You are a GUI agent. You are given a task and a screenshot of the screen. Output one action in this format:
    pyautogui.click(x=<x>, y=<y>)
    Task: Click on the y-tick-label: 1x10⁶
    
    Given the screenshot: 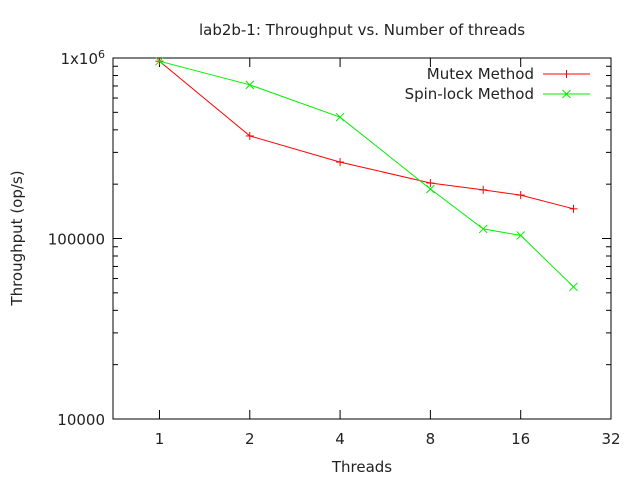 What is the action you would take?
    pyautogui.click(x=82, y=58)
    